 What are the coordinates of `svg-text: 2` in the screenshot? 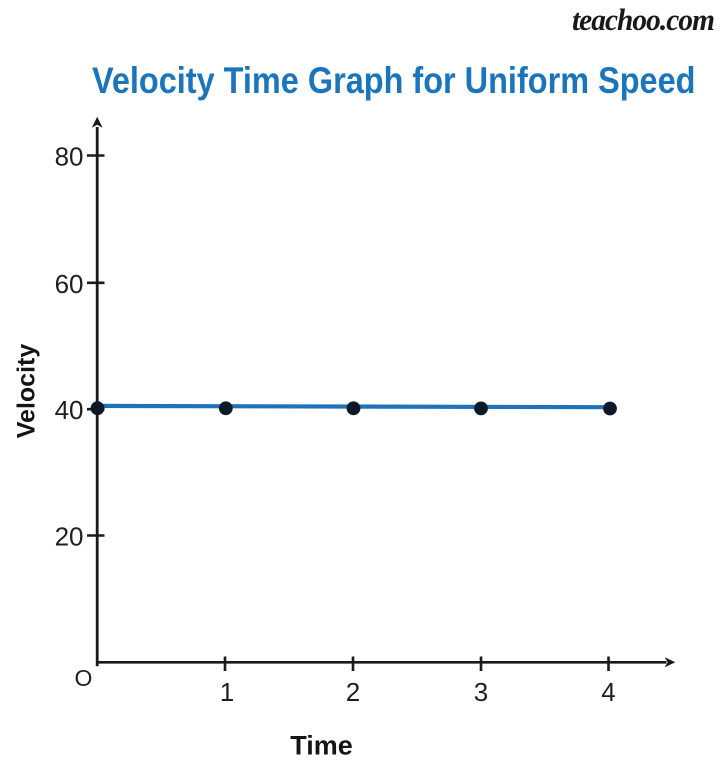 It's located at (353, 692).